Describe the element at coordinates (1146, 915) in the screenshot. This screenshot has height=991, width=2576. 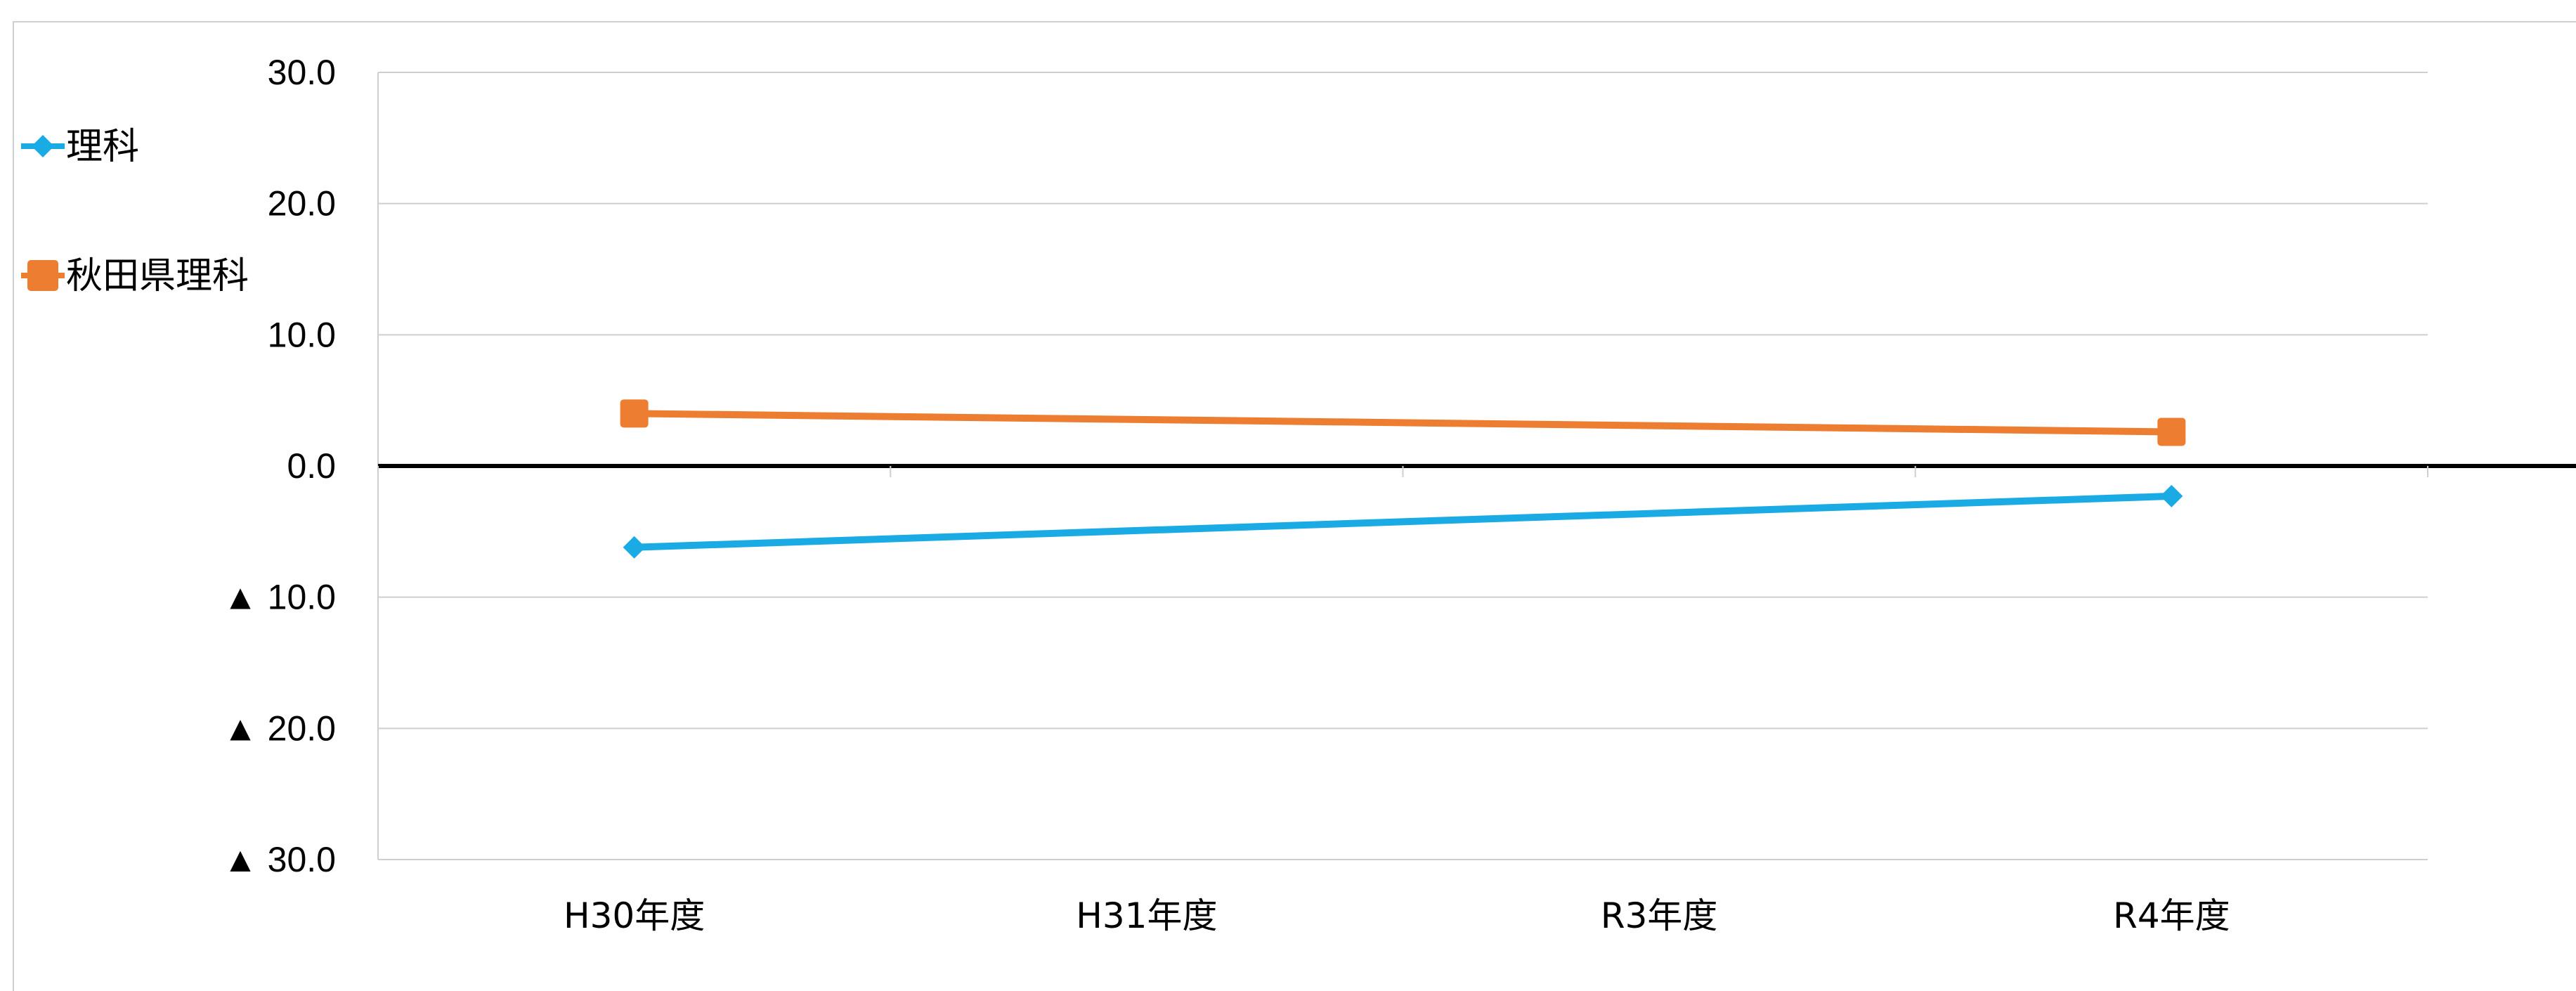
I see `x-tick-label: H31年度` at that location.